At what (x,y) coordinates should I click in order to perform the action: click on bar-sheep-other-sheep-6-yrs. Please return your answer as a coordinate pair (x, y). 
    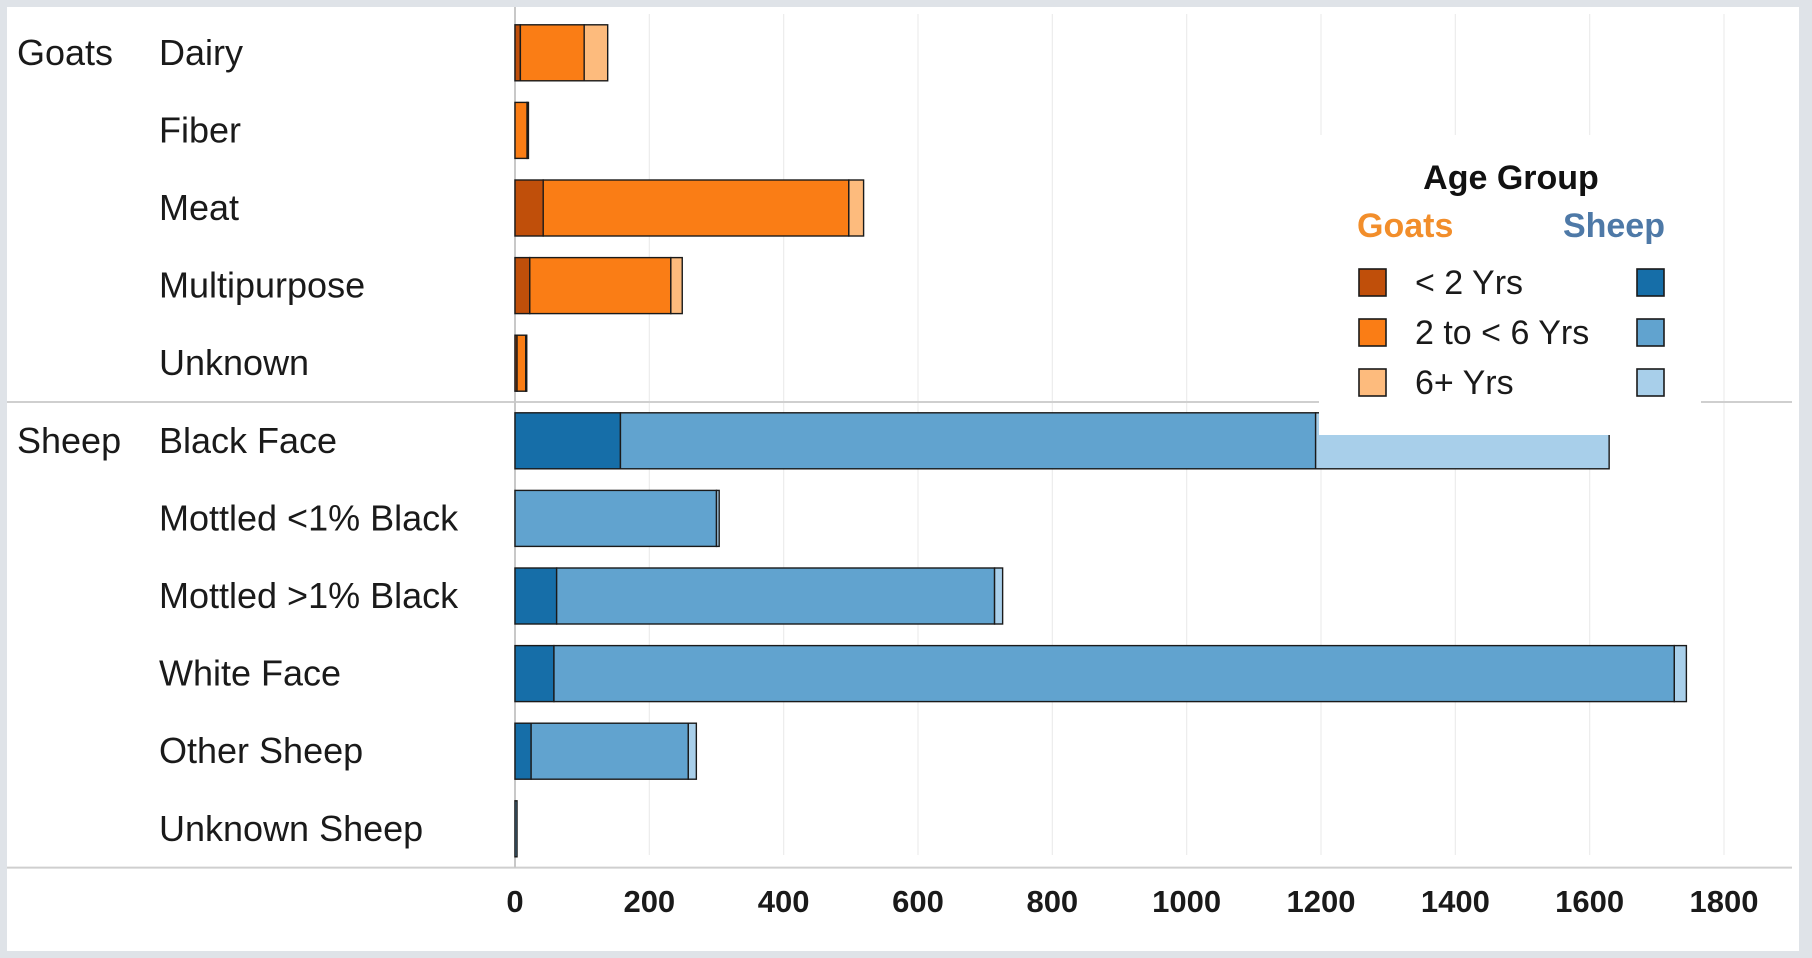
    Looking at the image, I should click on (692, 751).